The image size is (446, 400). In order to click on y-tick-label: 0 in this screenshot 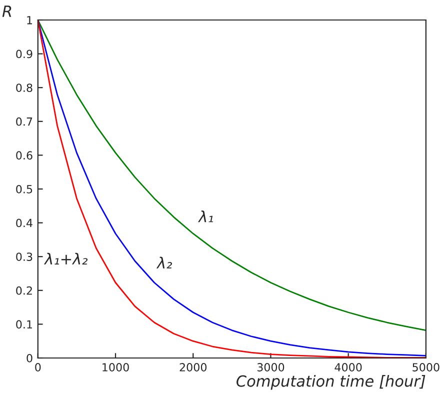, I will do `click(29, 358)`.